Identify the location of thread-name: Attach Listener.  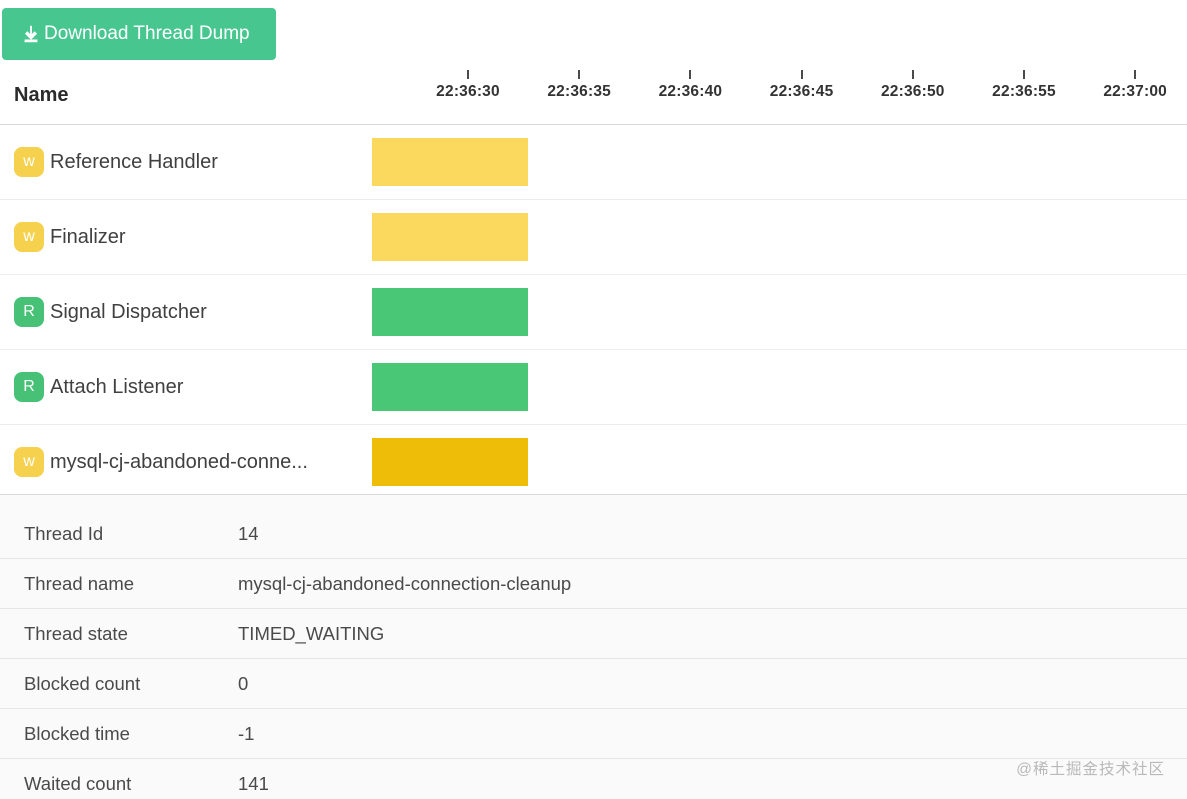
(117, 386).